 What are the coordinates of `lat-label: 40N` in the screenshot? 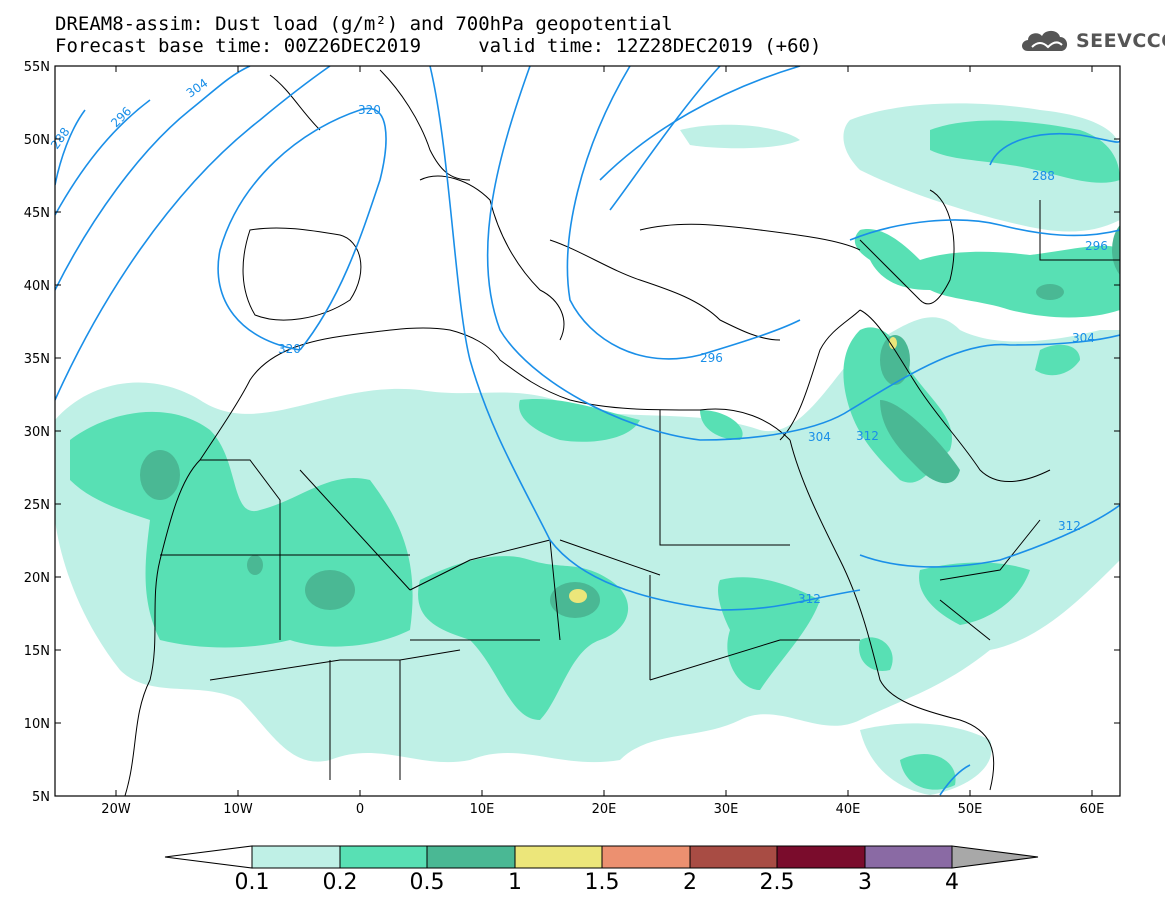 It's located at (37, 286).